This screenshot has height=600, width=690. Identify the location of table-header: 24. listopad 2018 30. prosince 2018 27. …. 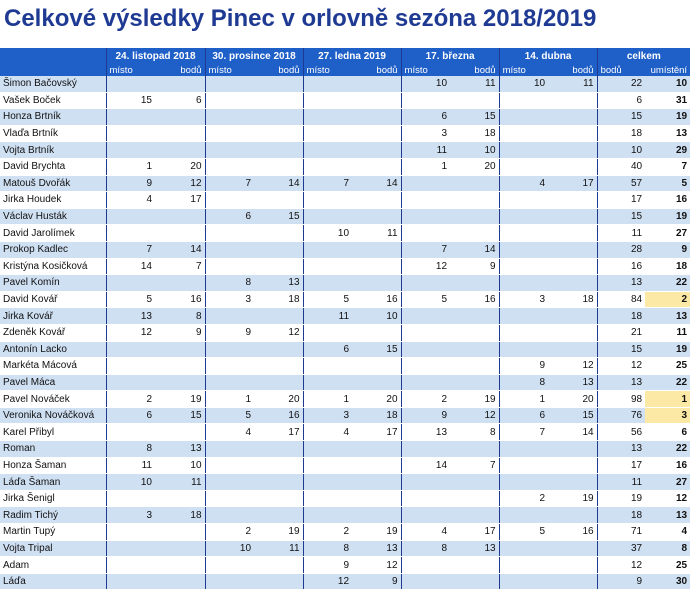
(345, 62).